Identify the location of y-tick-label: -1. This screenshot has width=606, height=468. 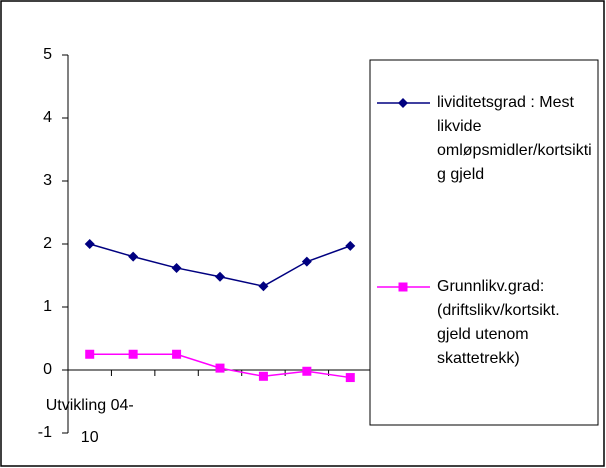
(45, 432).